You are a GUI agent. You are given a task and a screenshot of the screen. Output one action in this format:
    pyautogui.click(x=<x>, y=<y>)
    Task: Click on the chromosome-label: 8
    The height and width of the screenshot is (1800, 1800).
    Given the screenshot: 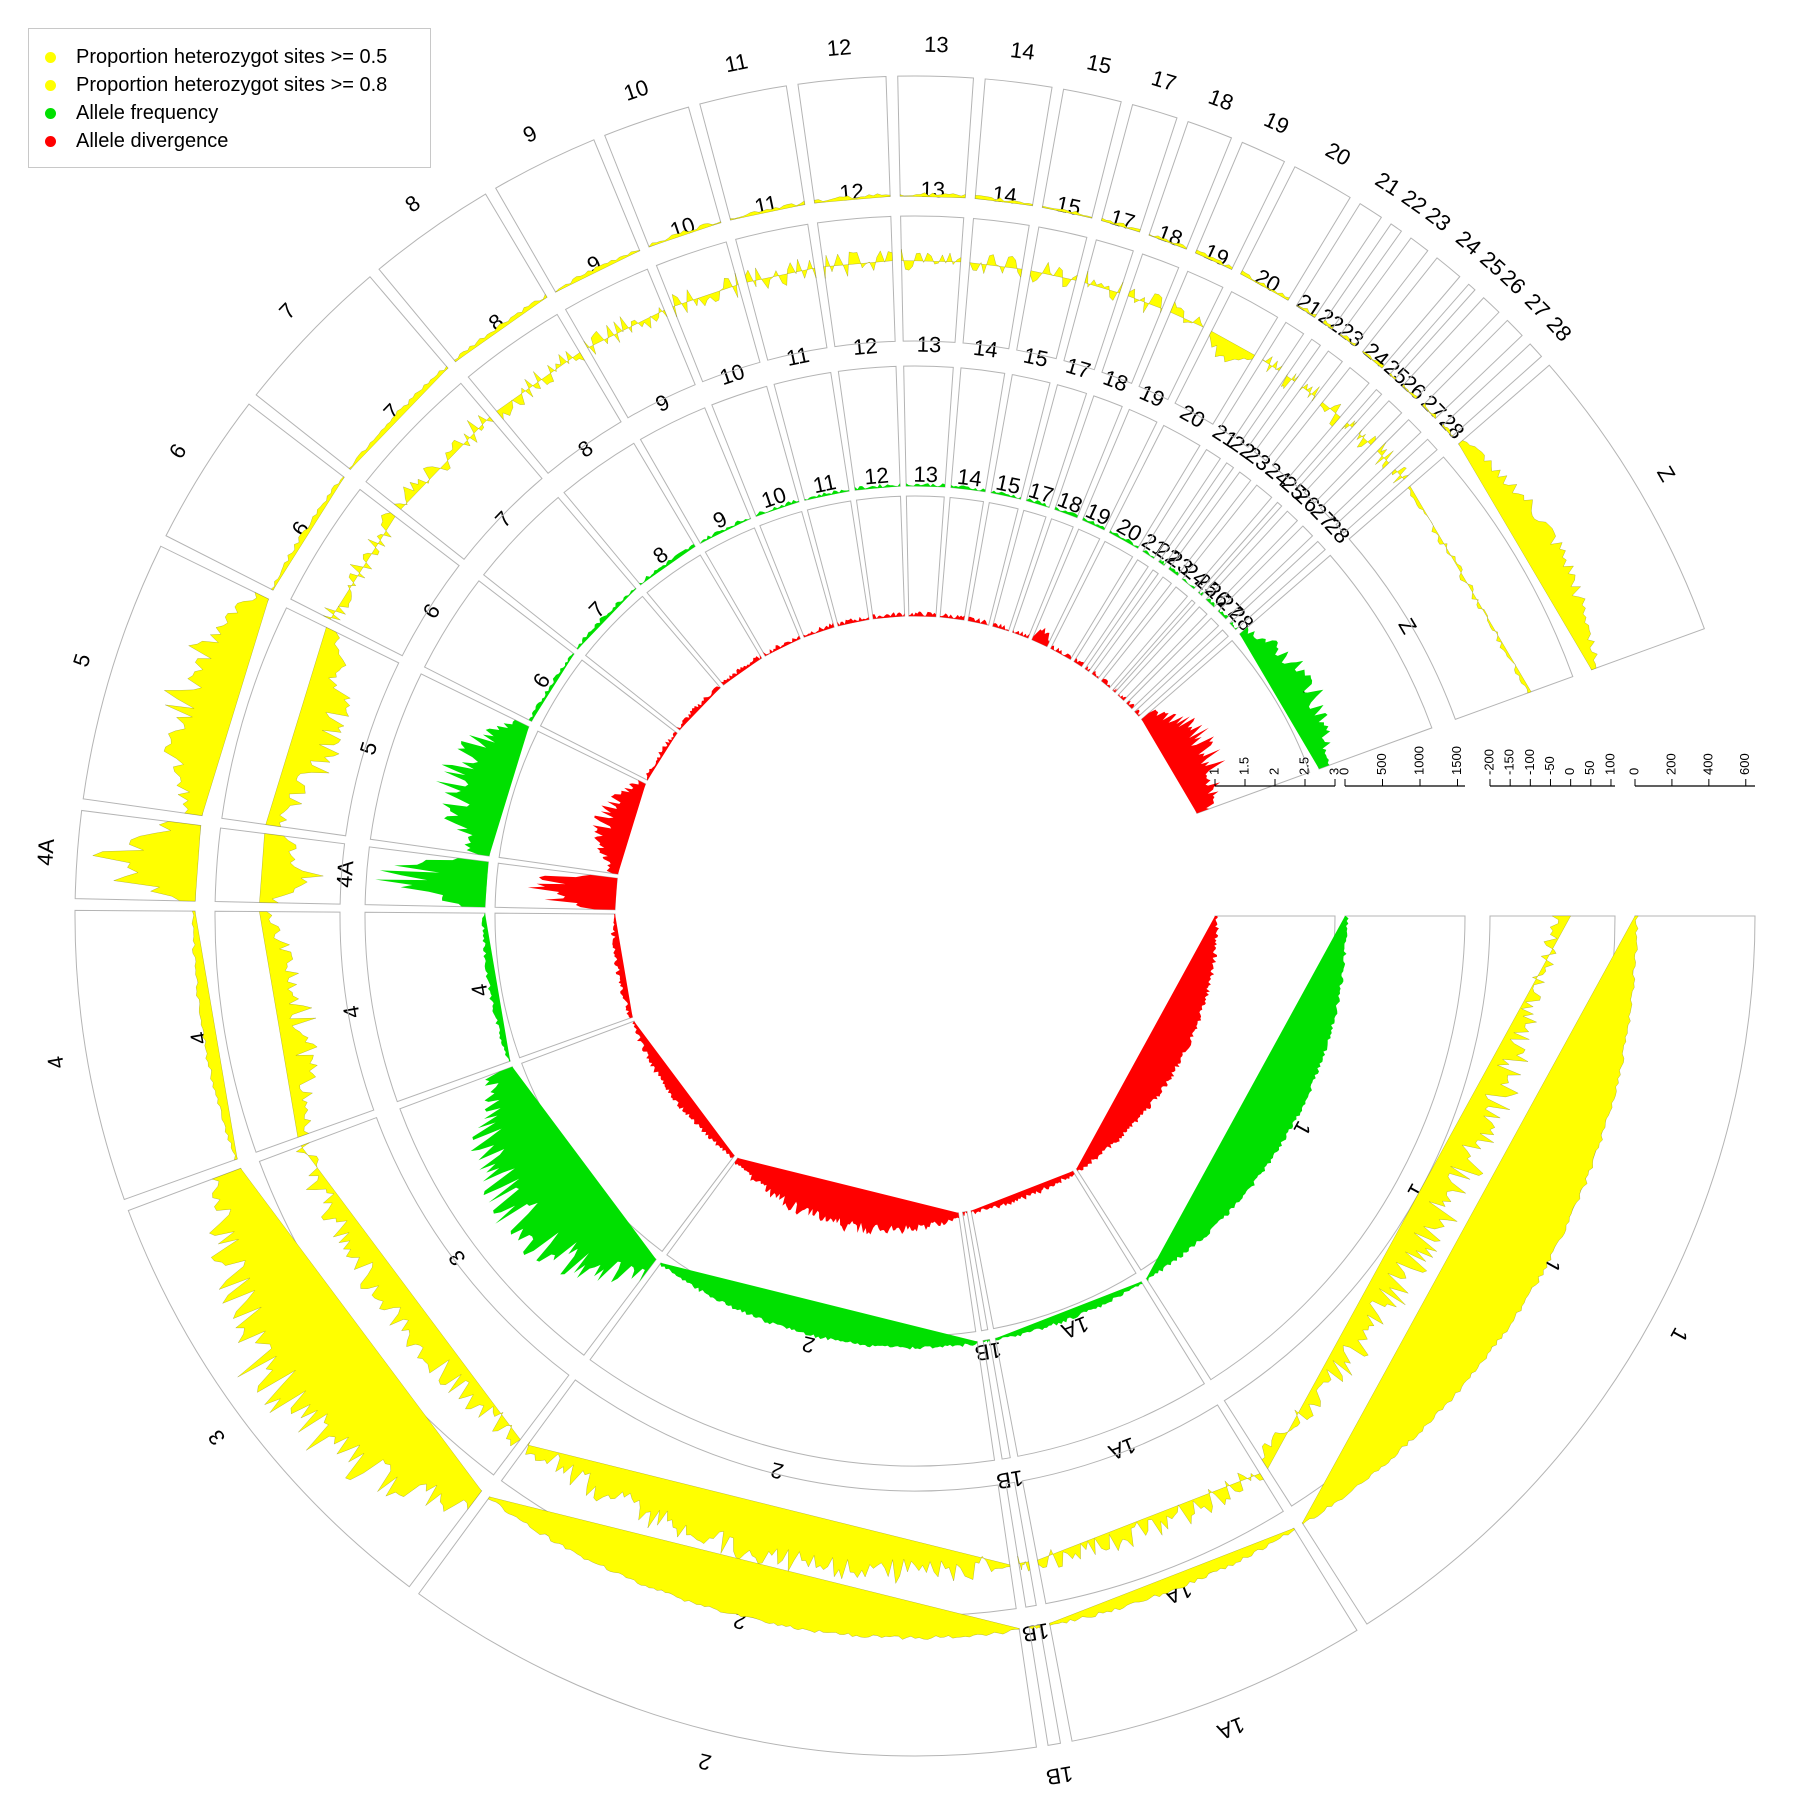 What is the action you would take?
    pyautogui.click(x=412, y=203)
    